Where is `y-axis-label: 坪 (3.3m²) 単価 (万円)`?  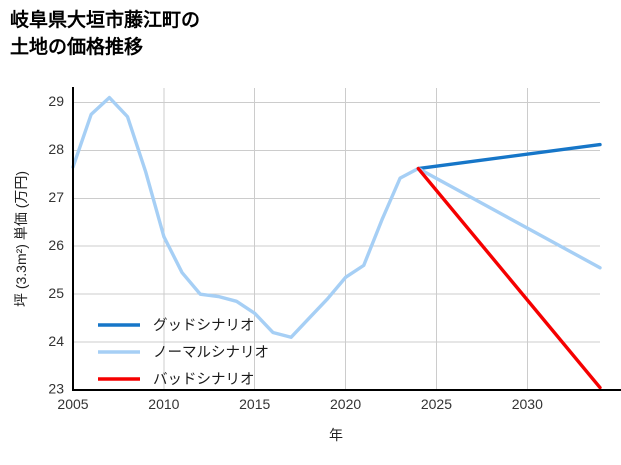 y-axis-label: 坪 (3.3m²) 単価 (万円) is located at coordinates (21, 239).